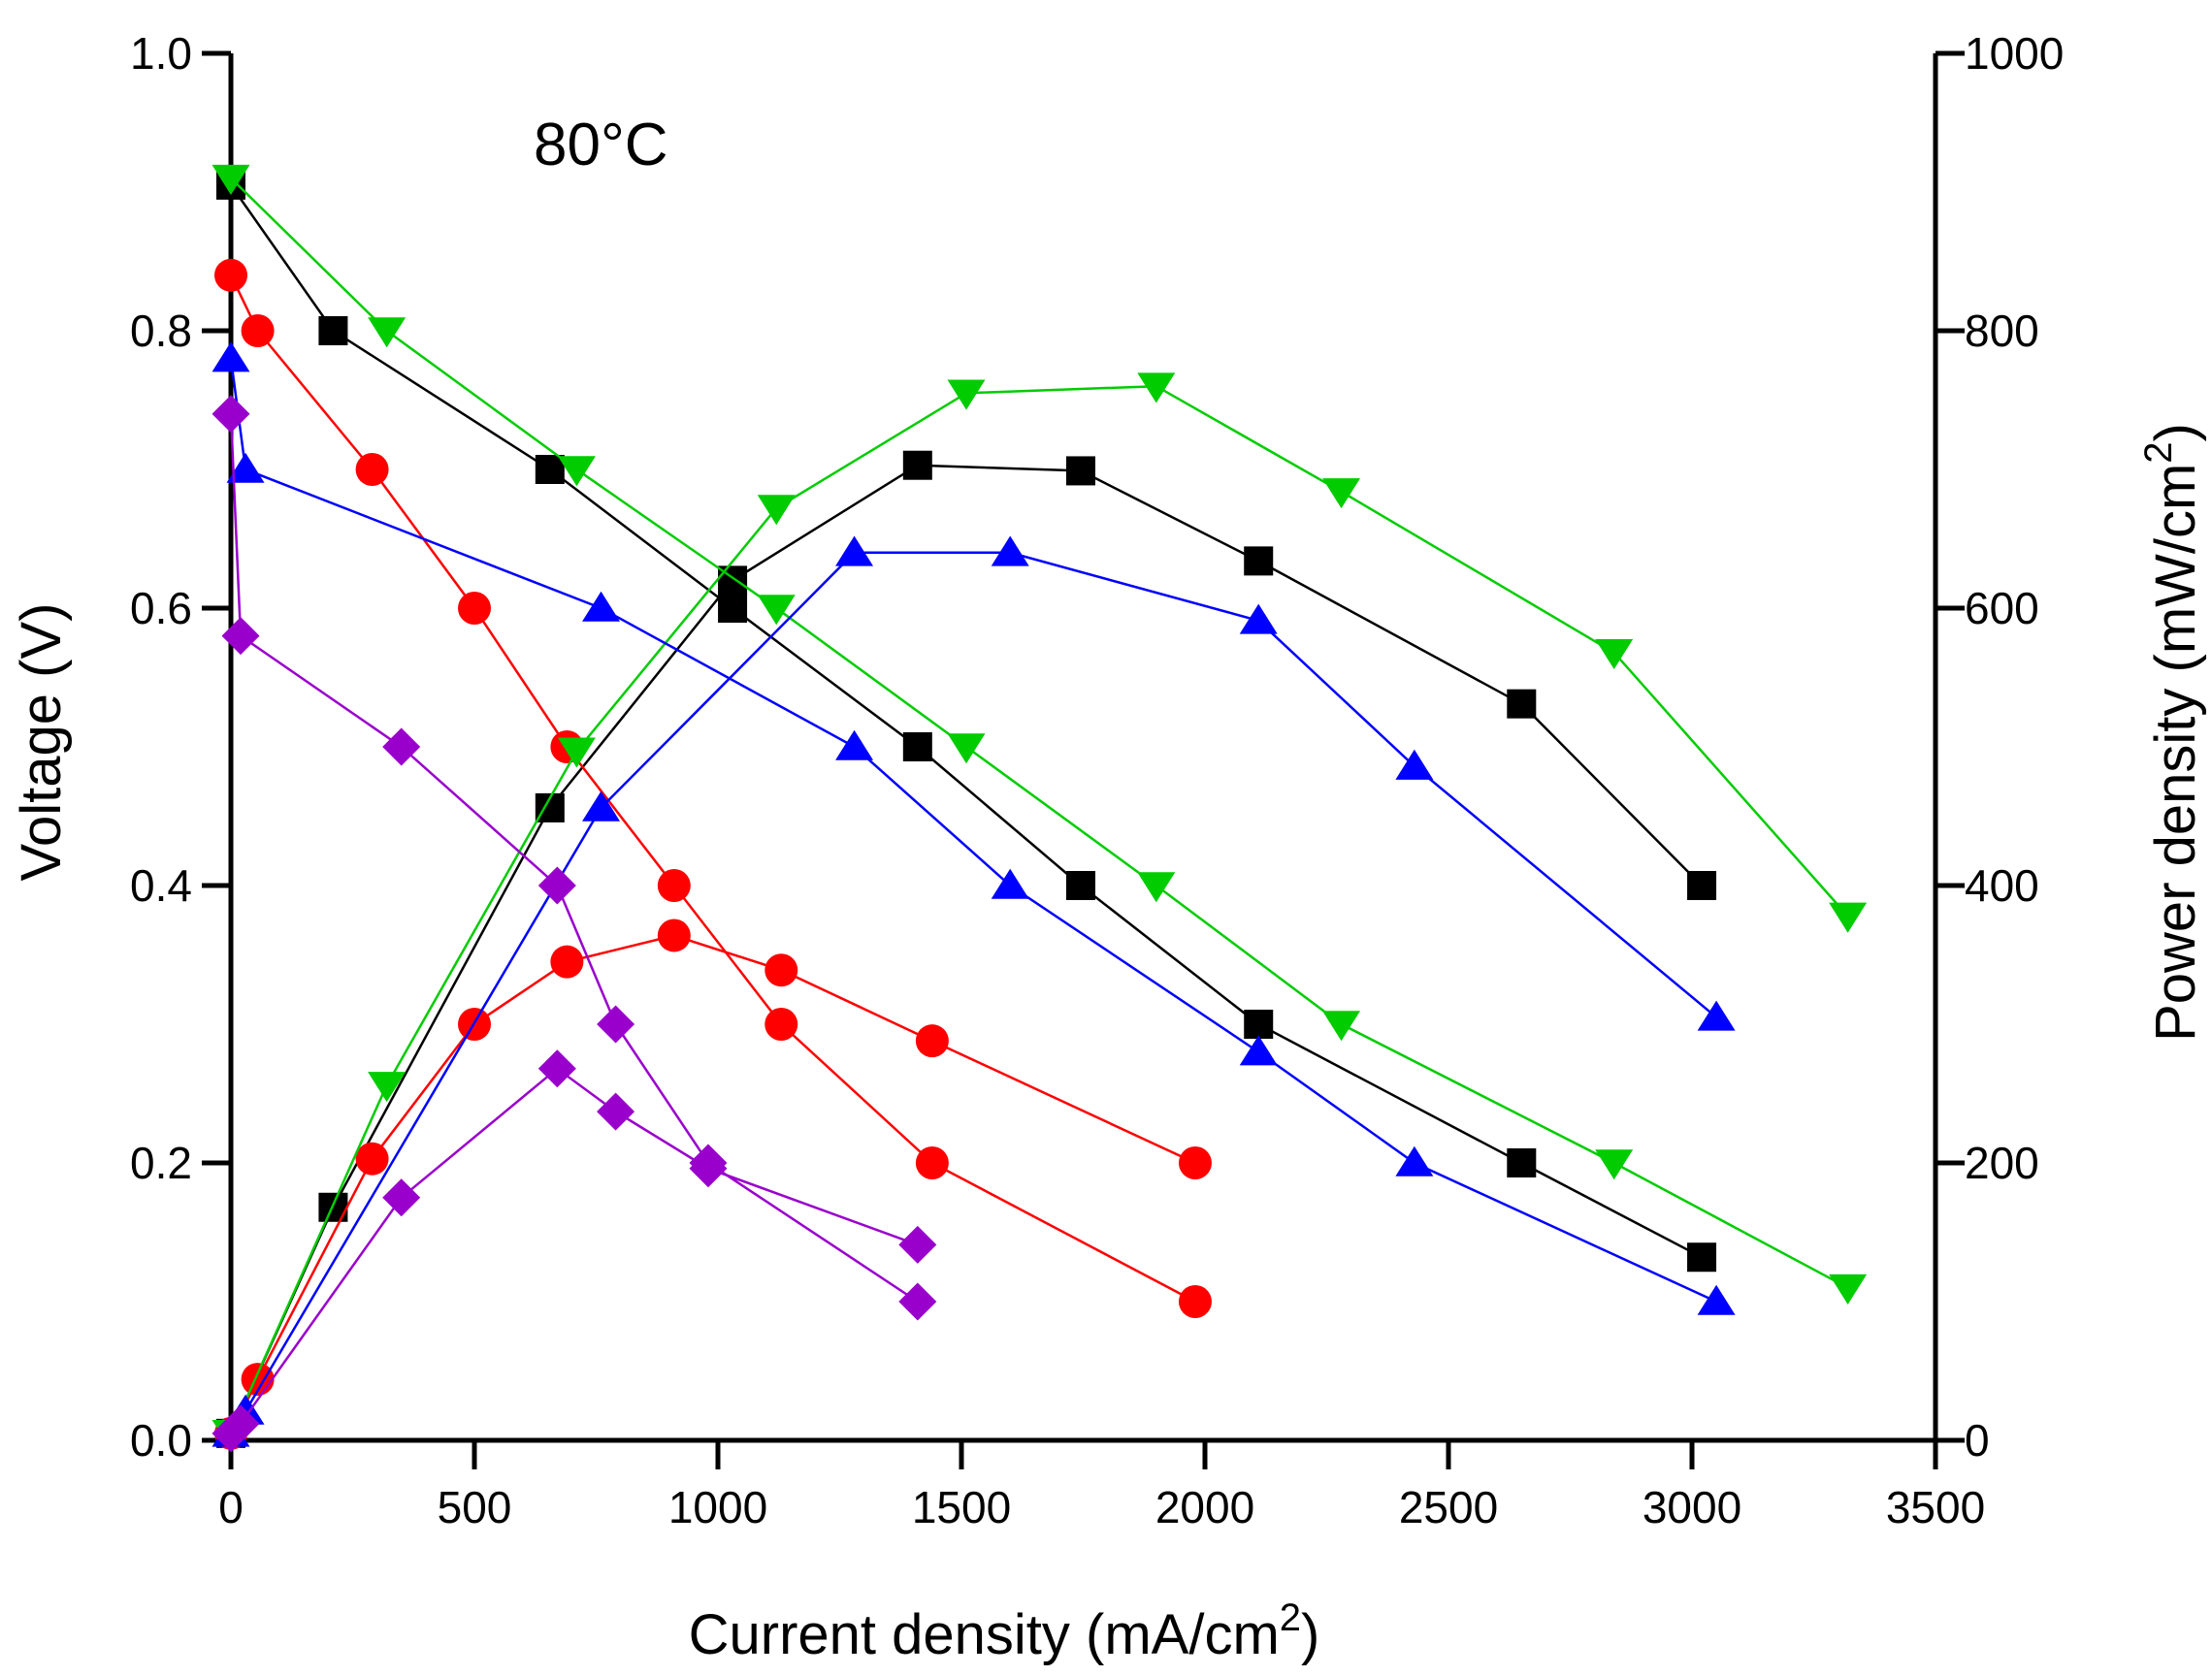 Image resolution: width=2212 pixels, height=1676 pixels. I want to click on y-tick-label: 0.0, so click(161, 1441).